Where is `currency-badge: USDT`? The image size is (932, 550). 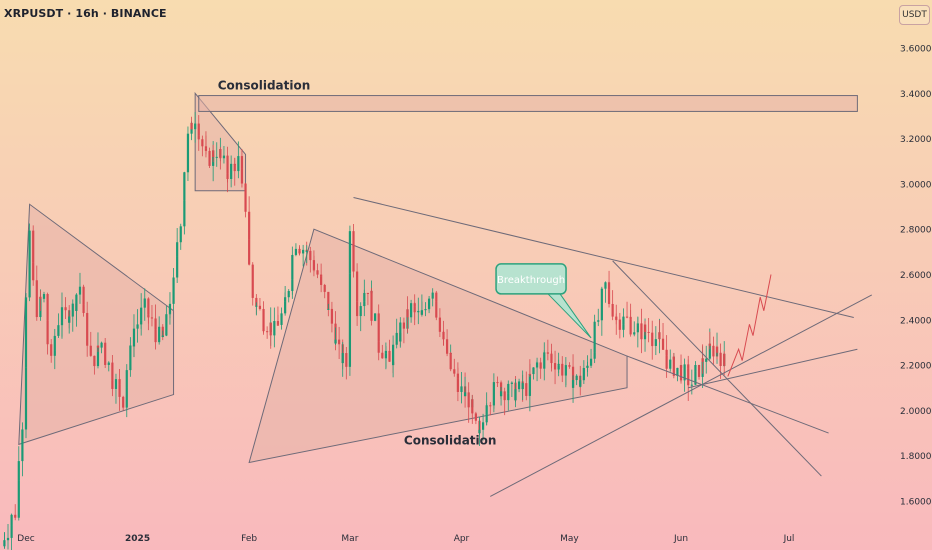 currency-badge: USDT is located at coordinates (914, 15).